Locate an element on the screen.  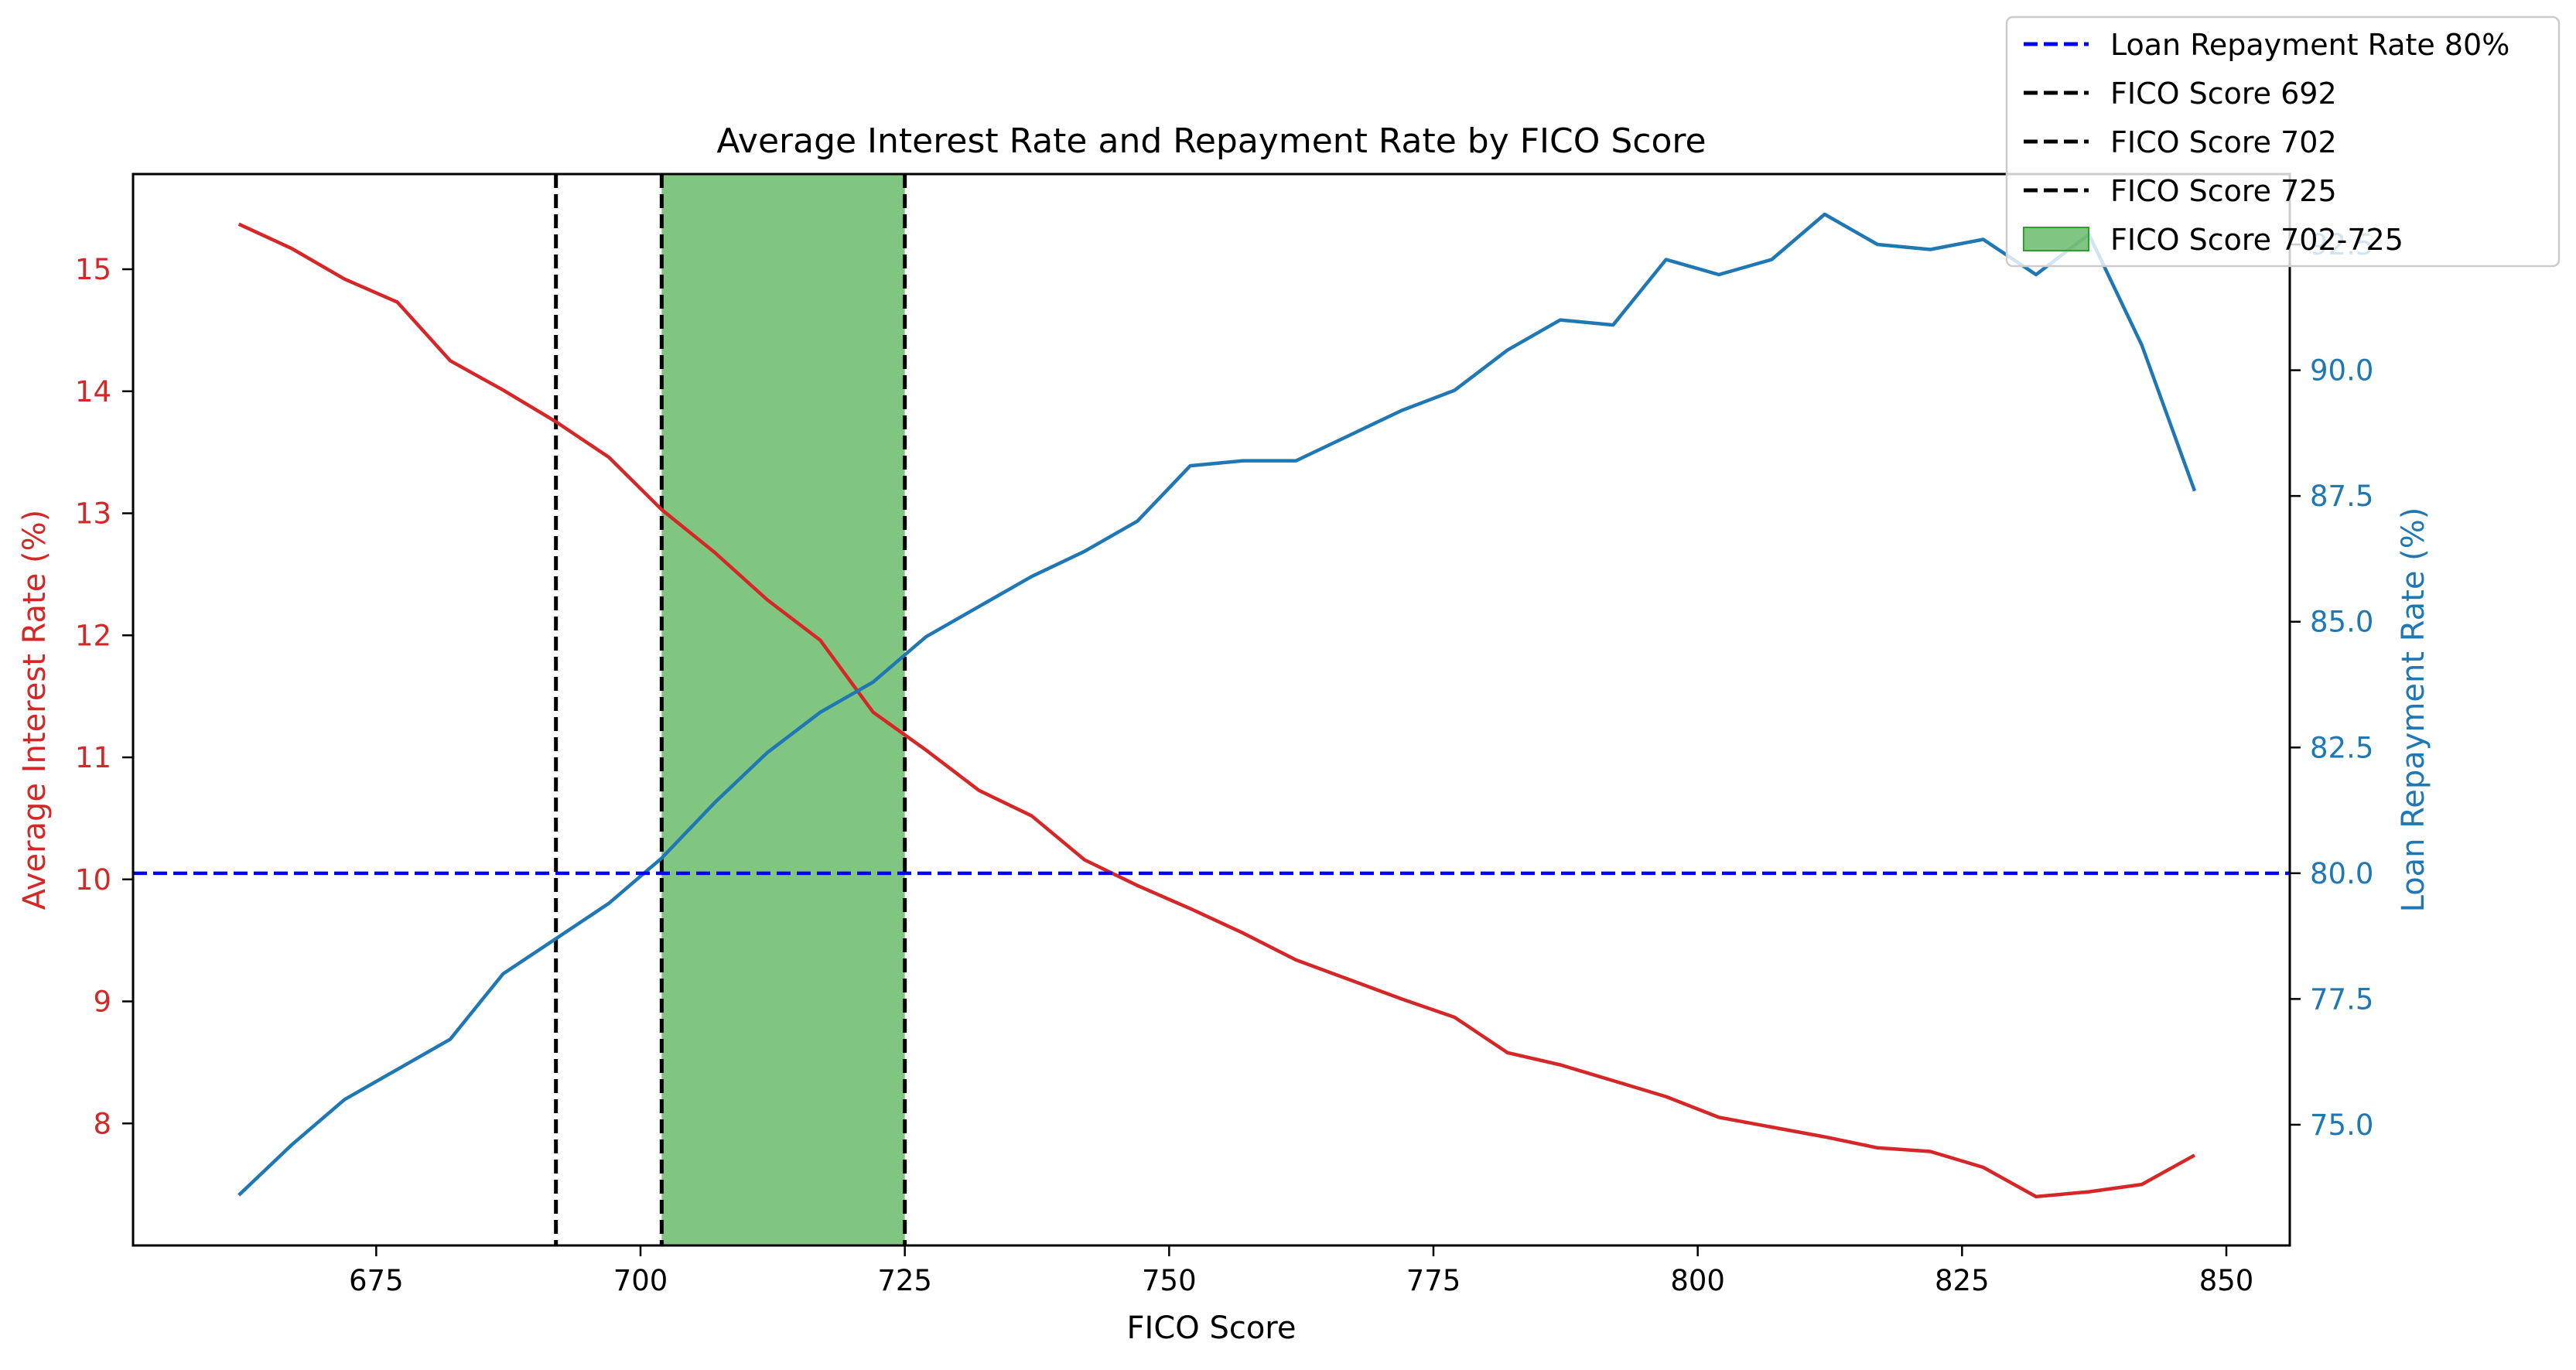
y-left-tick-label: 9 is located at coordinates (102, 1002).